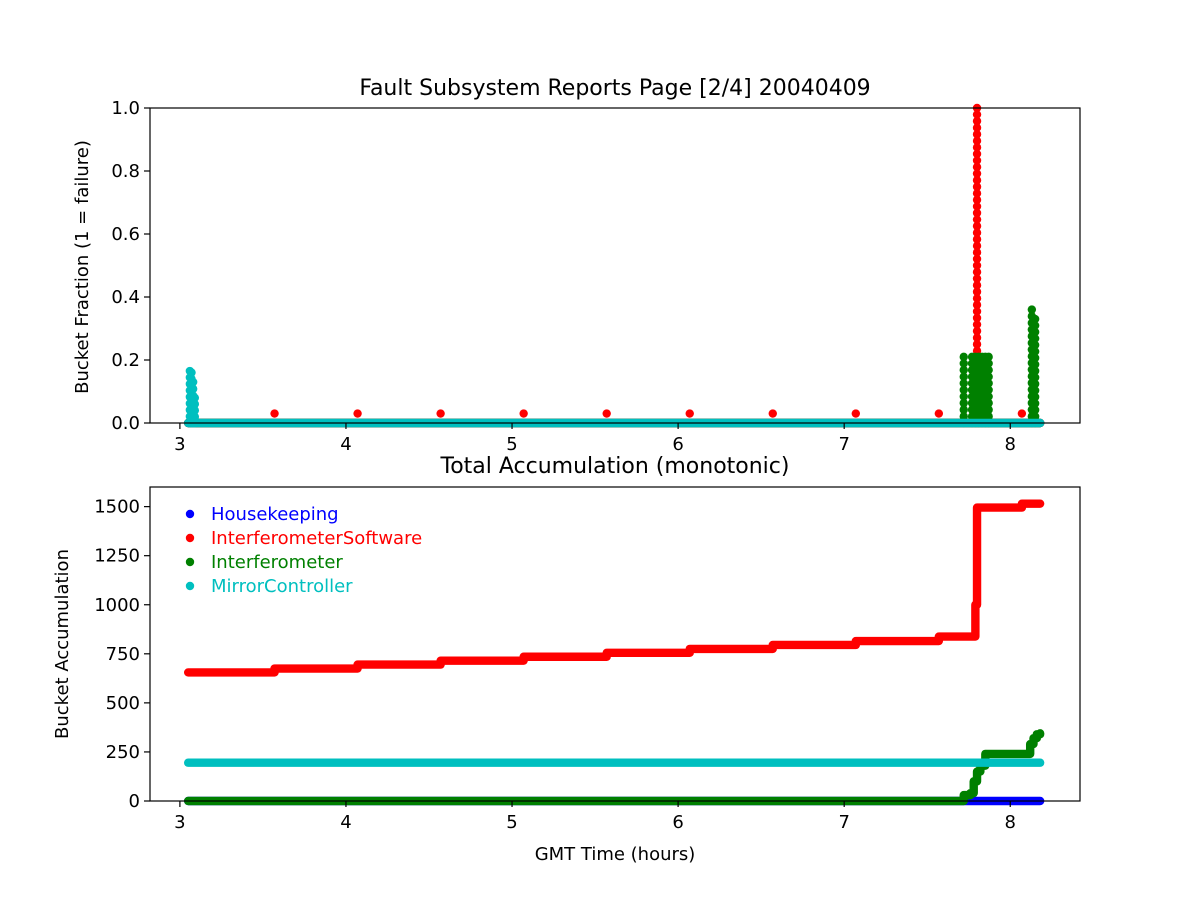  I want to click on top-y-tick-label: 1.0, so click(125, 108).